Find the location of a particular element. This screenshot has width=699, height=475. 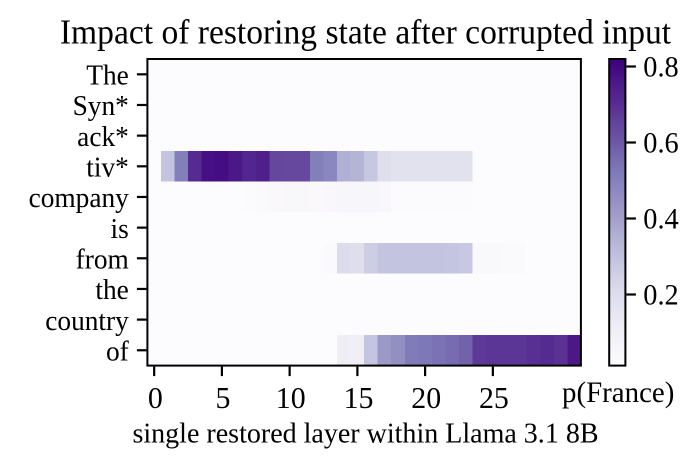

svg-text: 20 is located at coordinates (426, 397).